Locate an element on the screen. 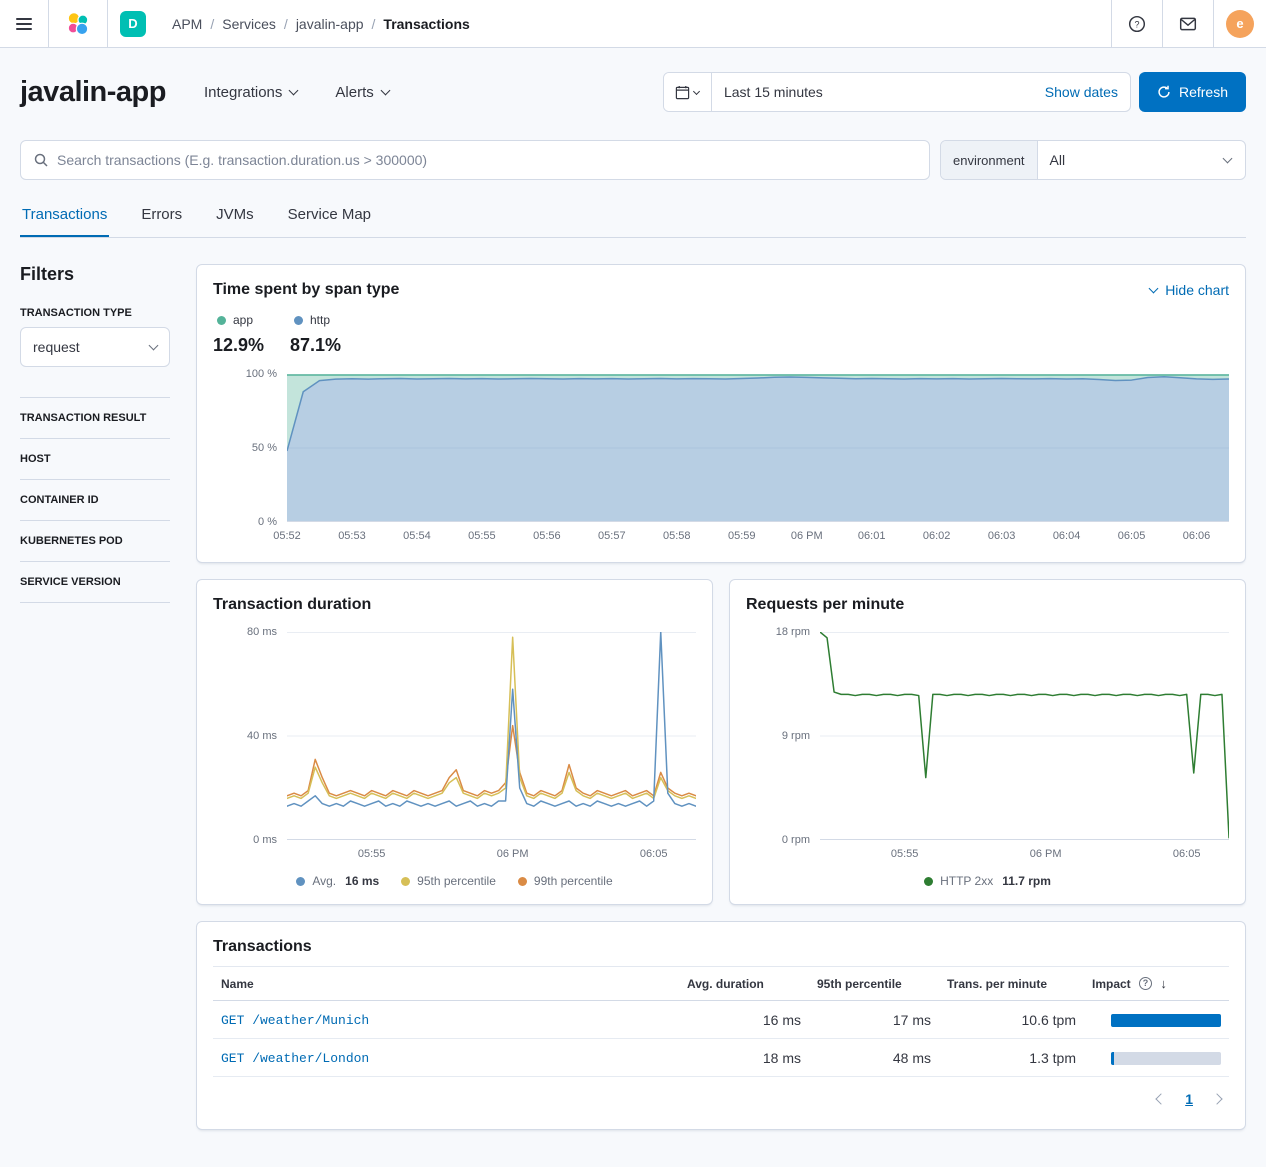  column-header-95th-percentile: 95th percentile is located at coordinates (874, 983).